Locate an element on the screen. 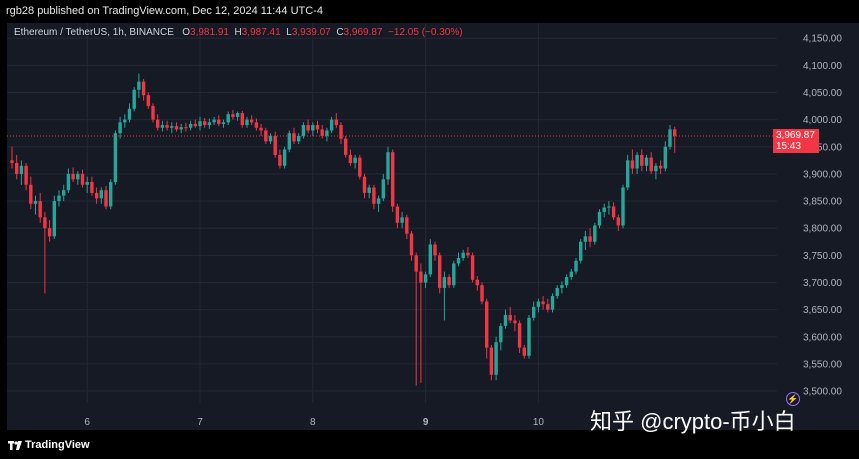  close-value: 3,969.87 is located at coordinates (363, 32).